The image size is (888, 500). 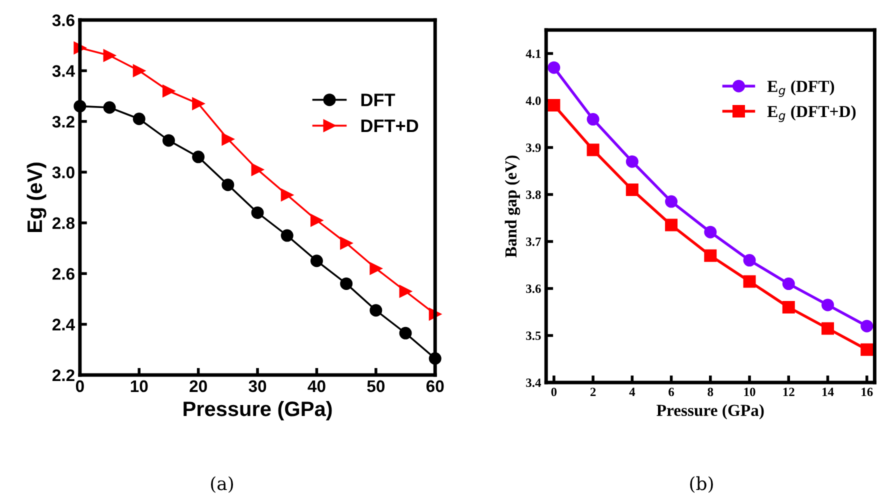 I want to click on x-tick-label: 4, so click(x=632, y=392).